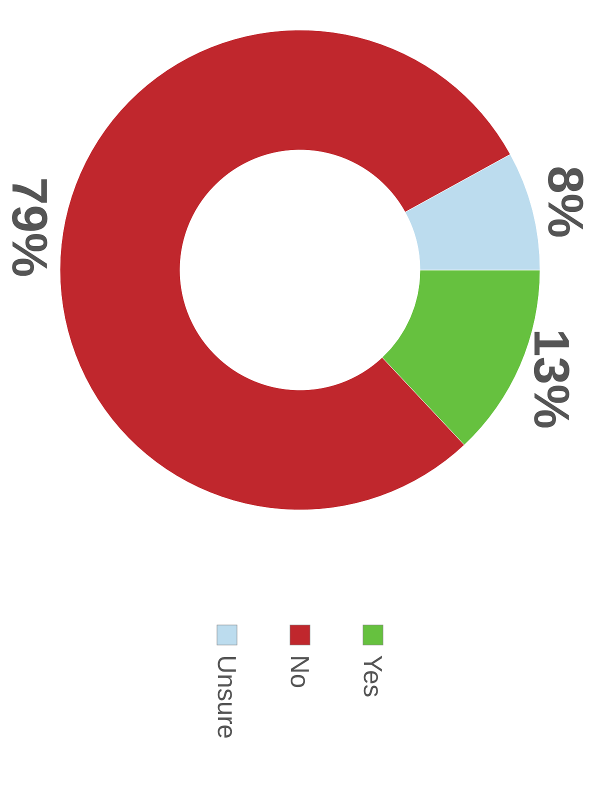  What do you see at coordinates (300, 671) in the screenshot?
I see `legend-label: No` at bounding box center [300, 671].